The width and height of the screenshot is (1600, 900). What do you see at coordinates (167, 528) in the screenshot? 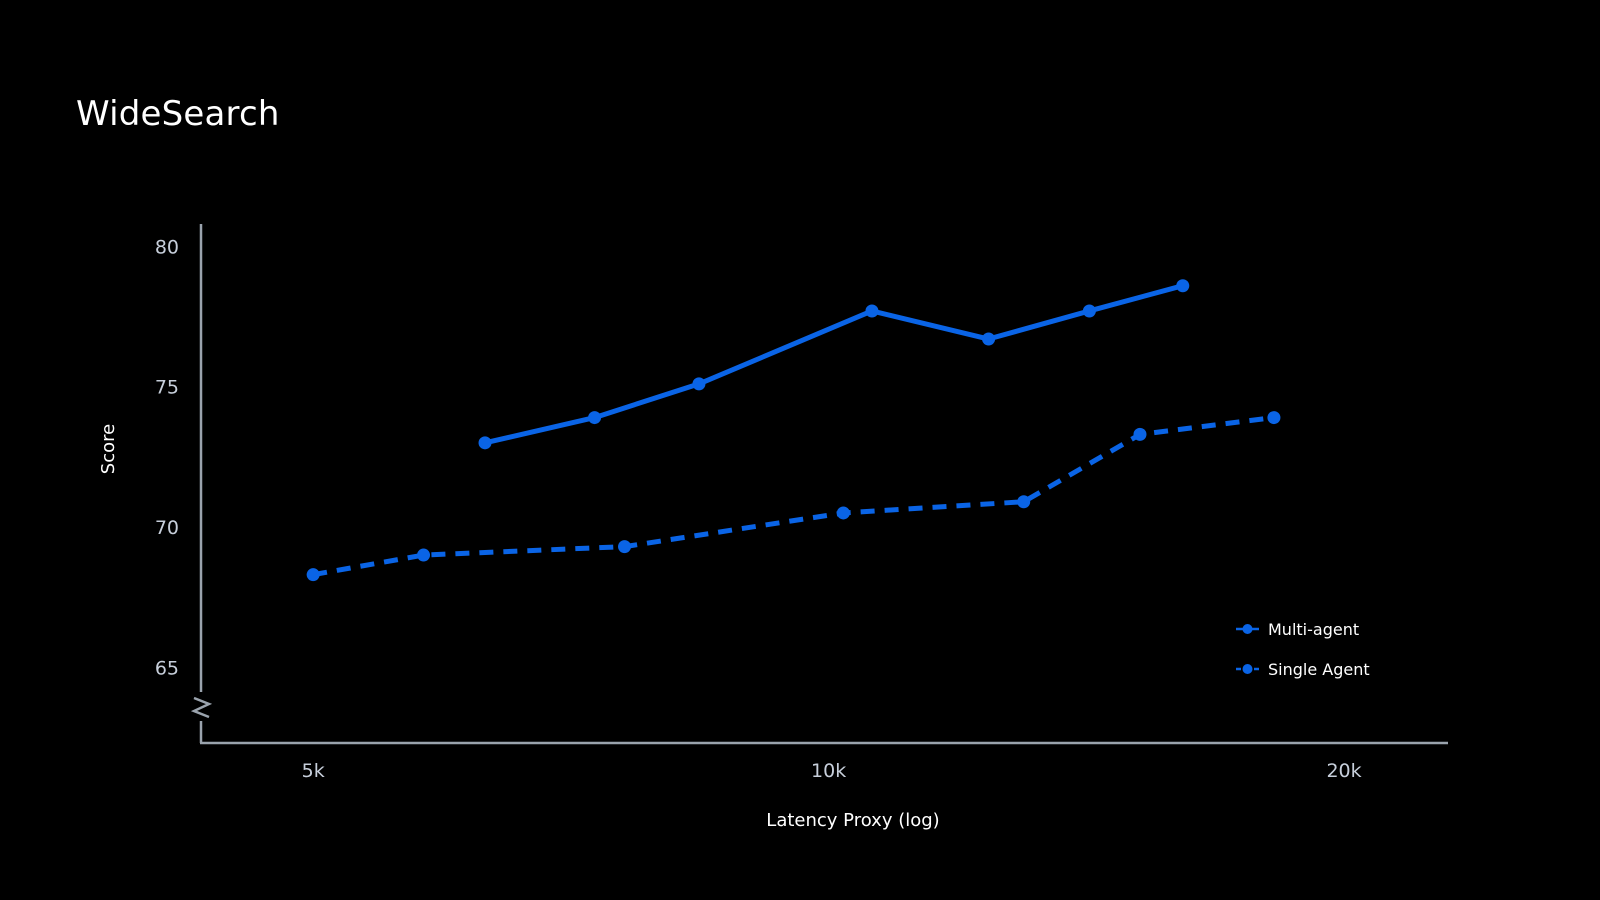
I see `y-tick-label: 70` at bounding box center [167, 528].